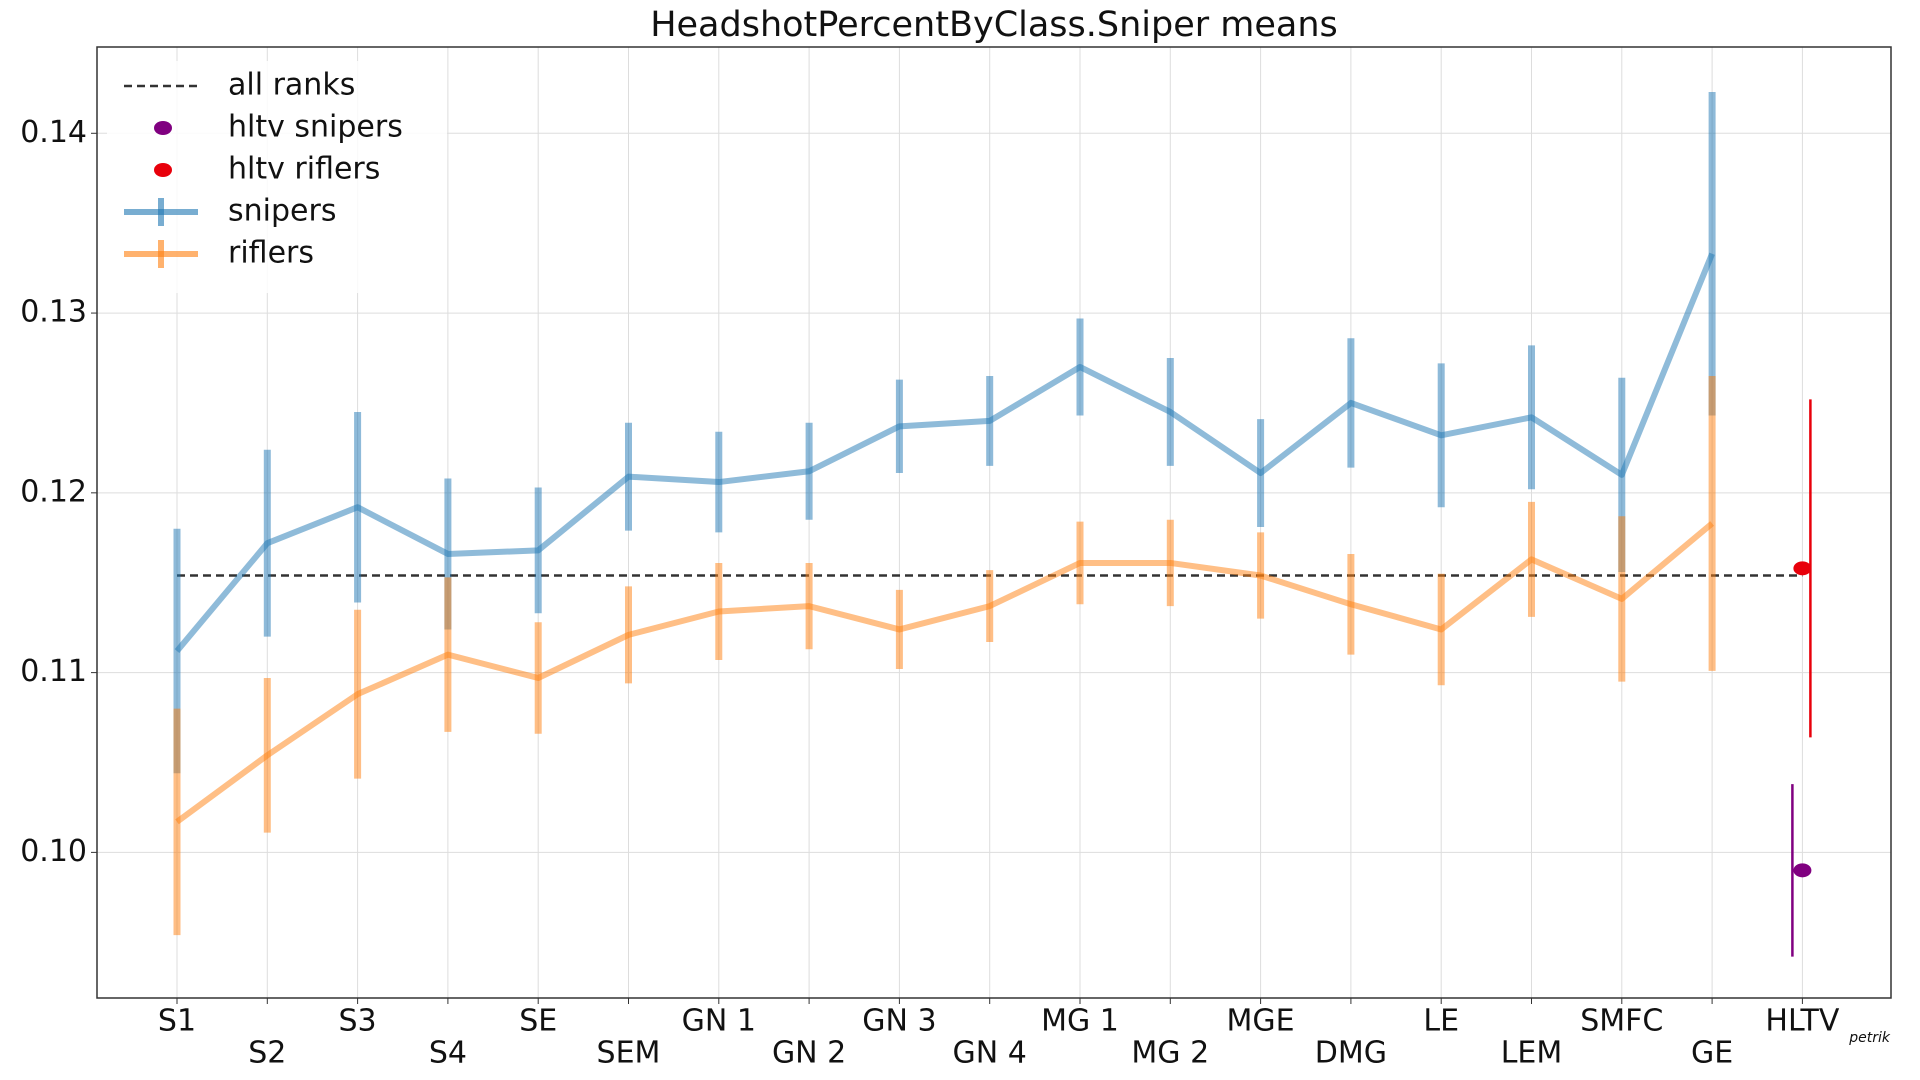 This screenshot has width=1920, height=1080. What do you see at coordinates (53, 312) in the screenshot?
I see `y-tick-label: 0.13` at bounding box center [53, 312].